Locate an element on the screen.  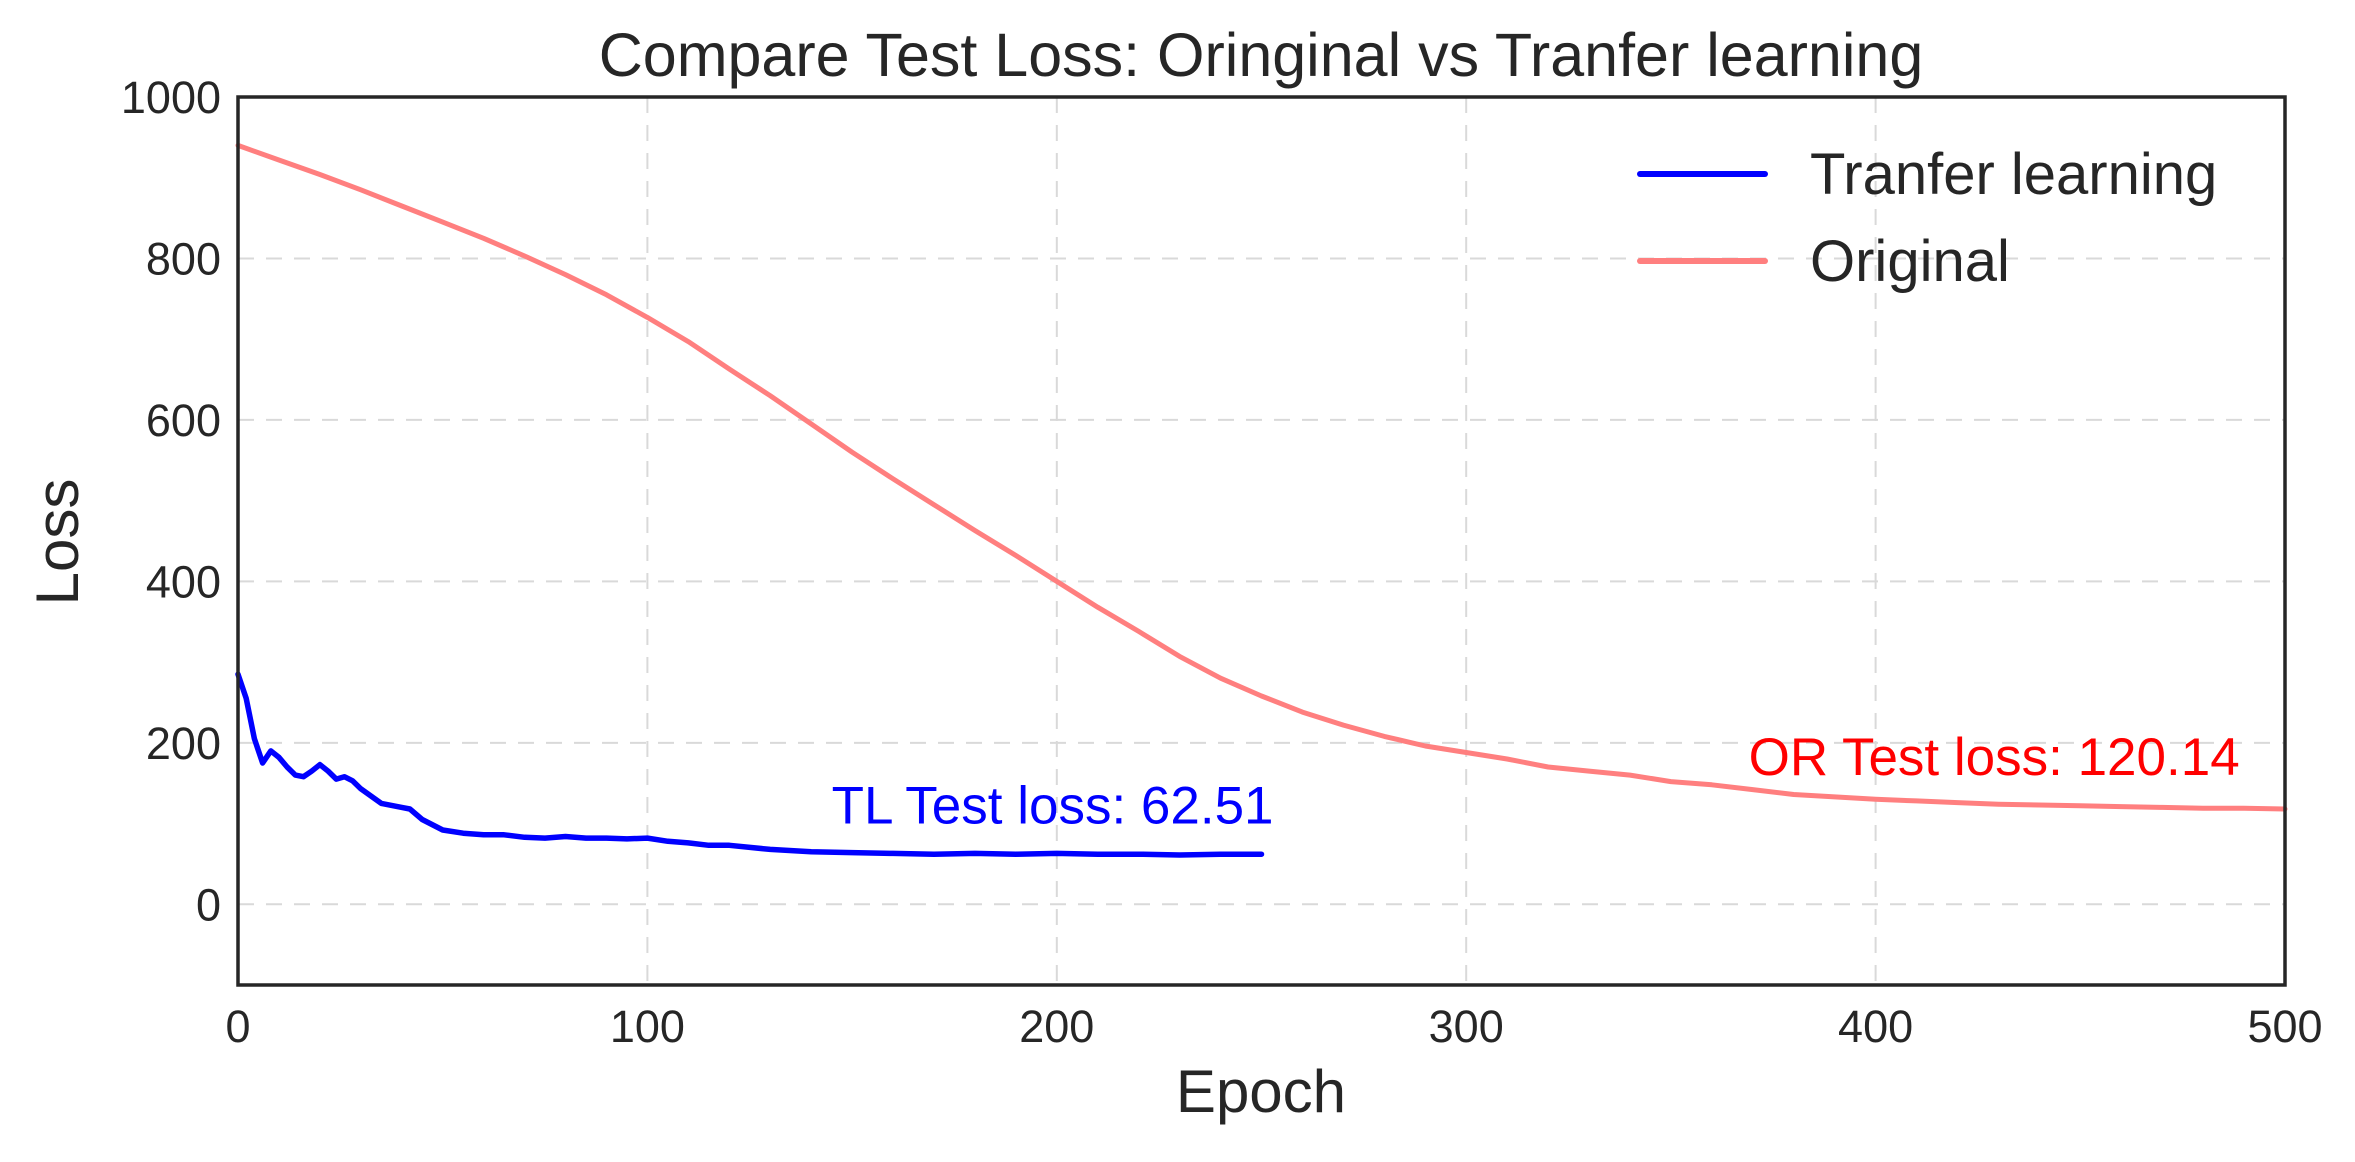
y-tick-label: 800 is located at coordinates (183, 258).